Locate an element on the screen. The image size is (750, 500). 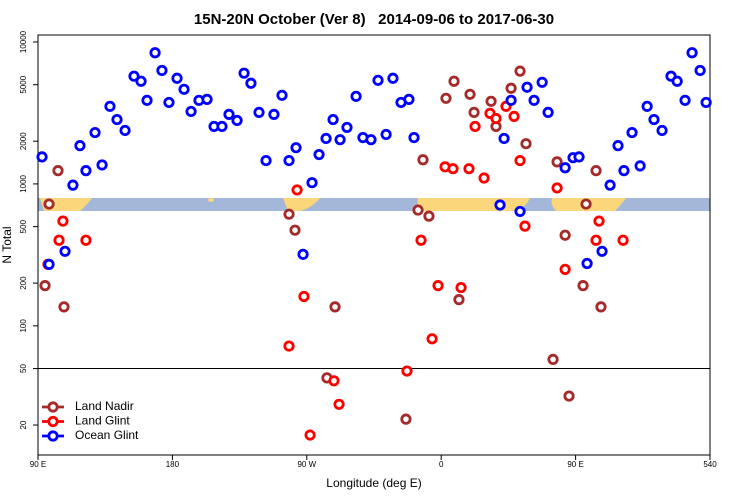
x-tick-label: 0 is located at coordinates (441, 464).